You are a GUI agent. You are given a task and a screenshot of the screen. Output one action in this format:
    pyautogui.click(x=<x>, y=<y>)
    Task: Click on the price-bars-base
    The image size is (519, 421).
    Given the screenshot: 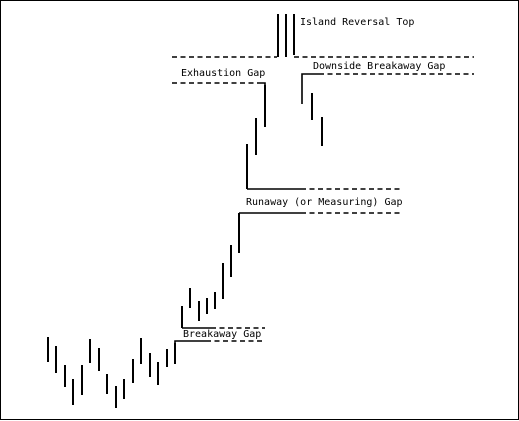 What is the action you would take?
    pyautogui.click(x=111, y=372)
    